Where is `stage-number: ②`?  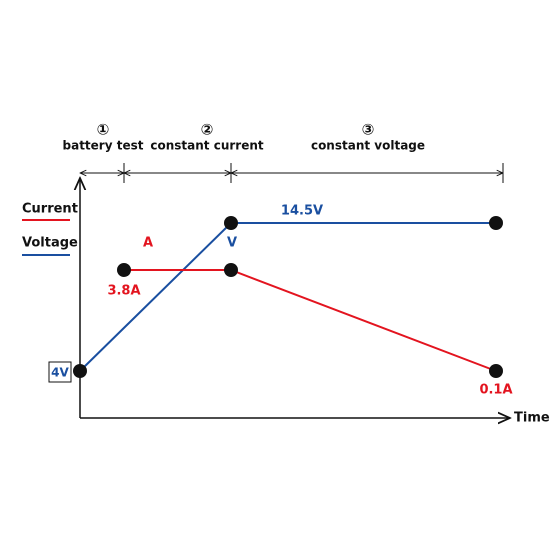
stage-number: ② is located at coordinates (207, 130).